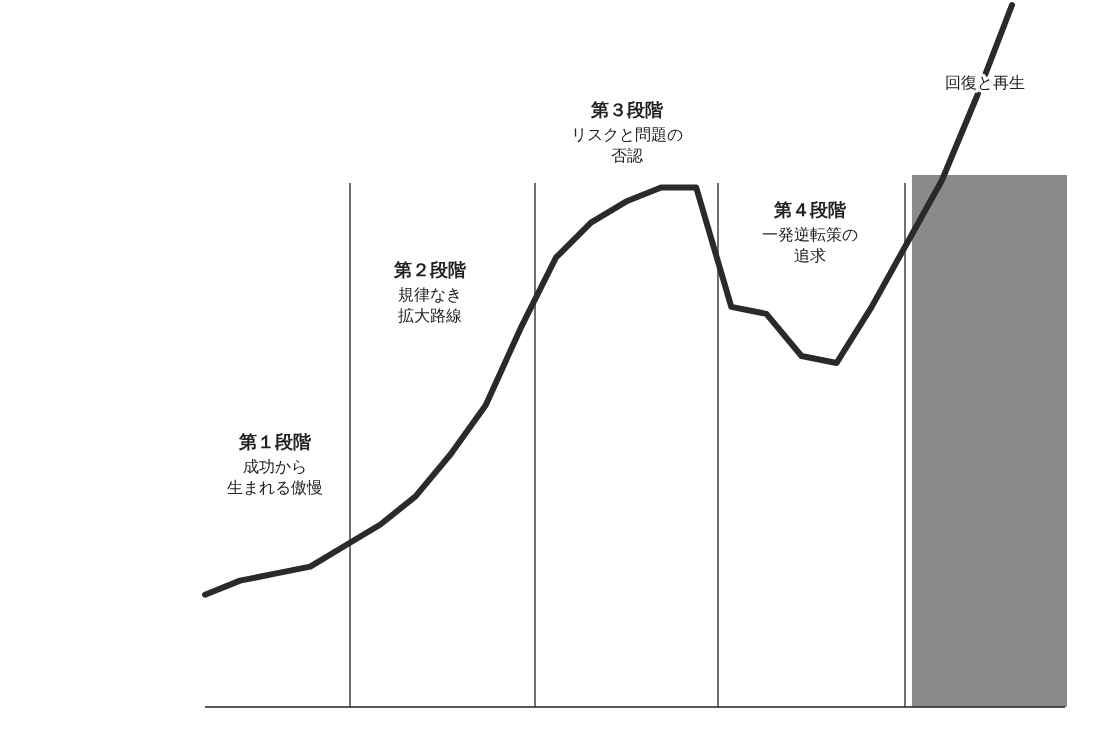 The width and height of the screenshot is (1097, 729). Describe the element at coordinates (275, 477) in the screenshot. I see `annotation: 成功から生まれる傲慢` at that location.